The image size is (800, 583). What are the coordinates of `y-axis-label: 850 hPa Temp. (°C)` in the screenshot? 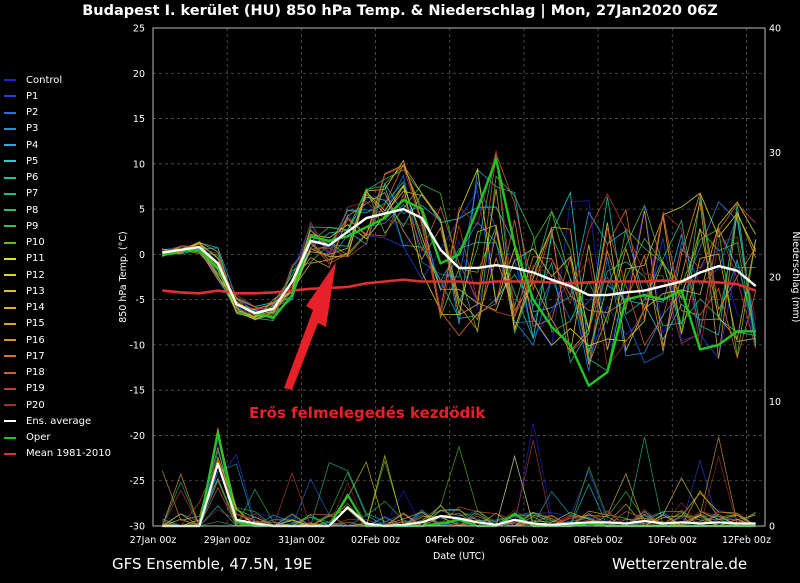 It's located at (123, 276).